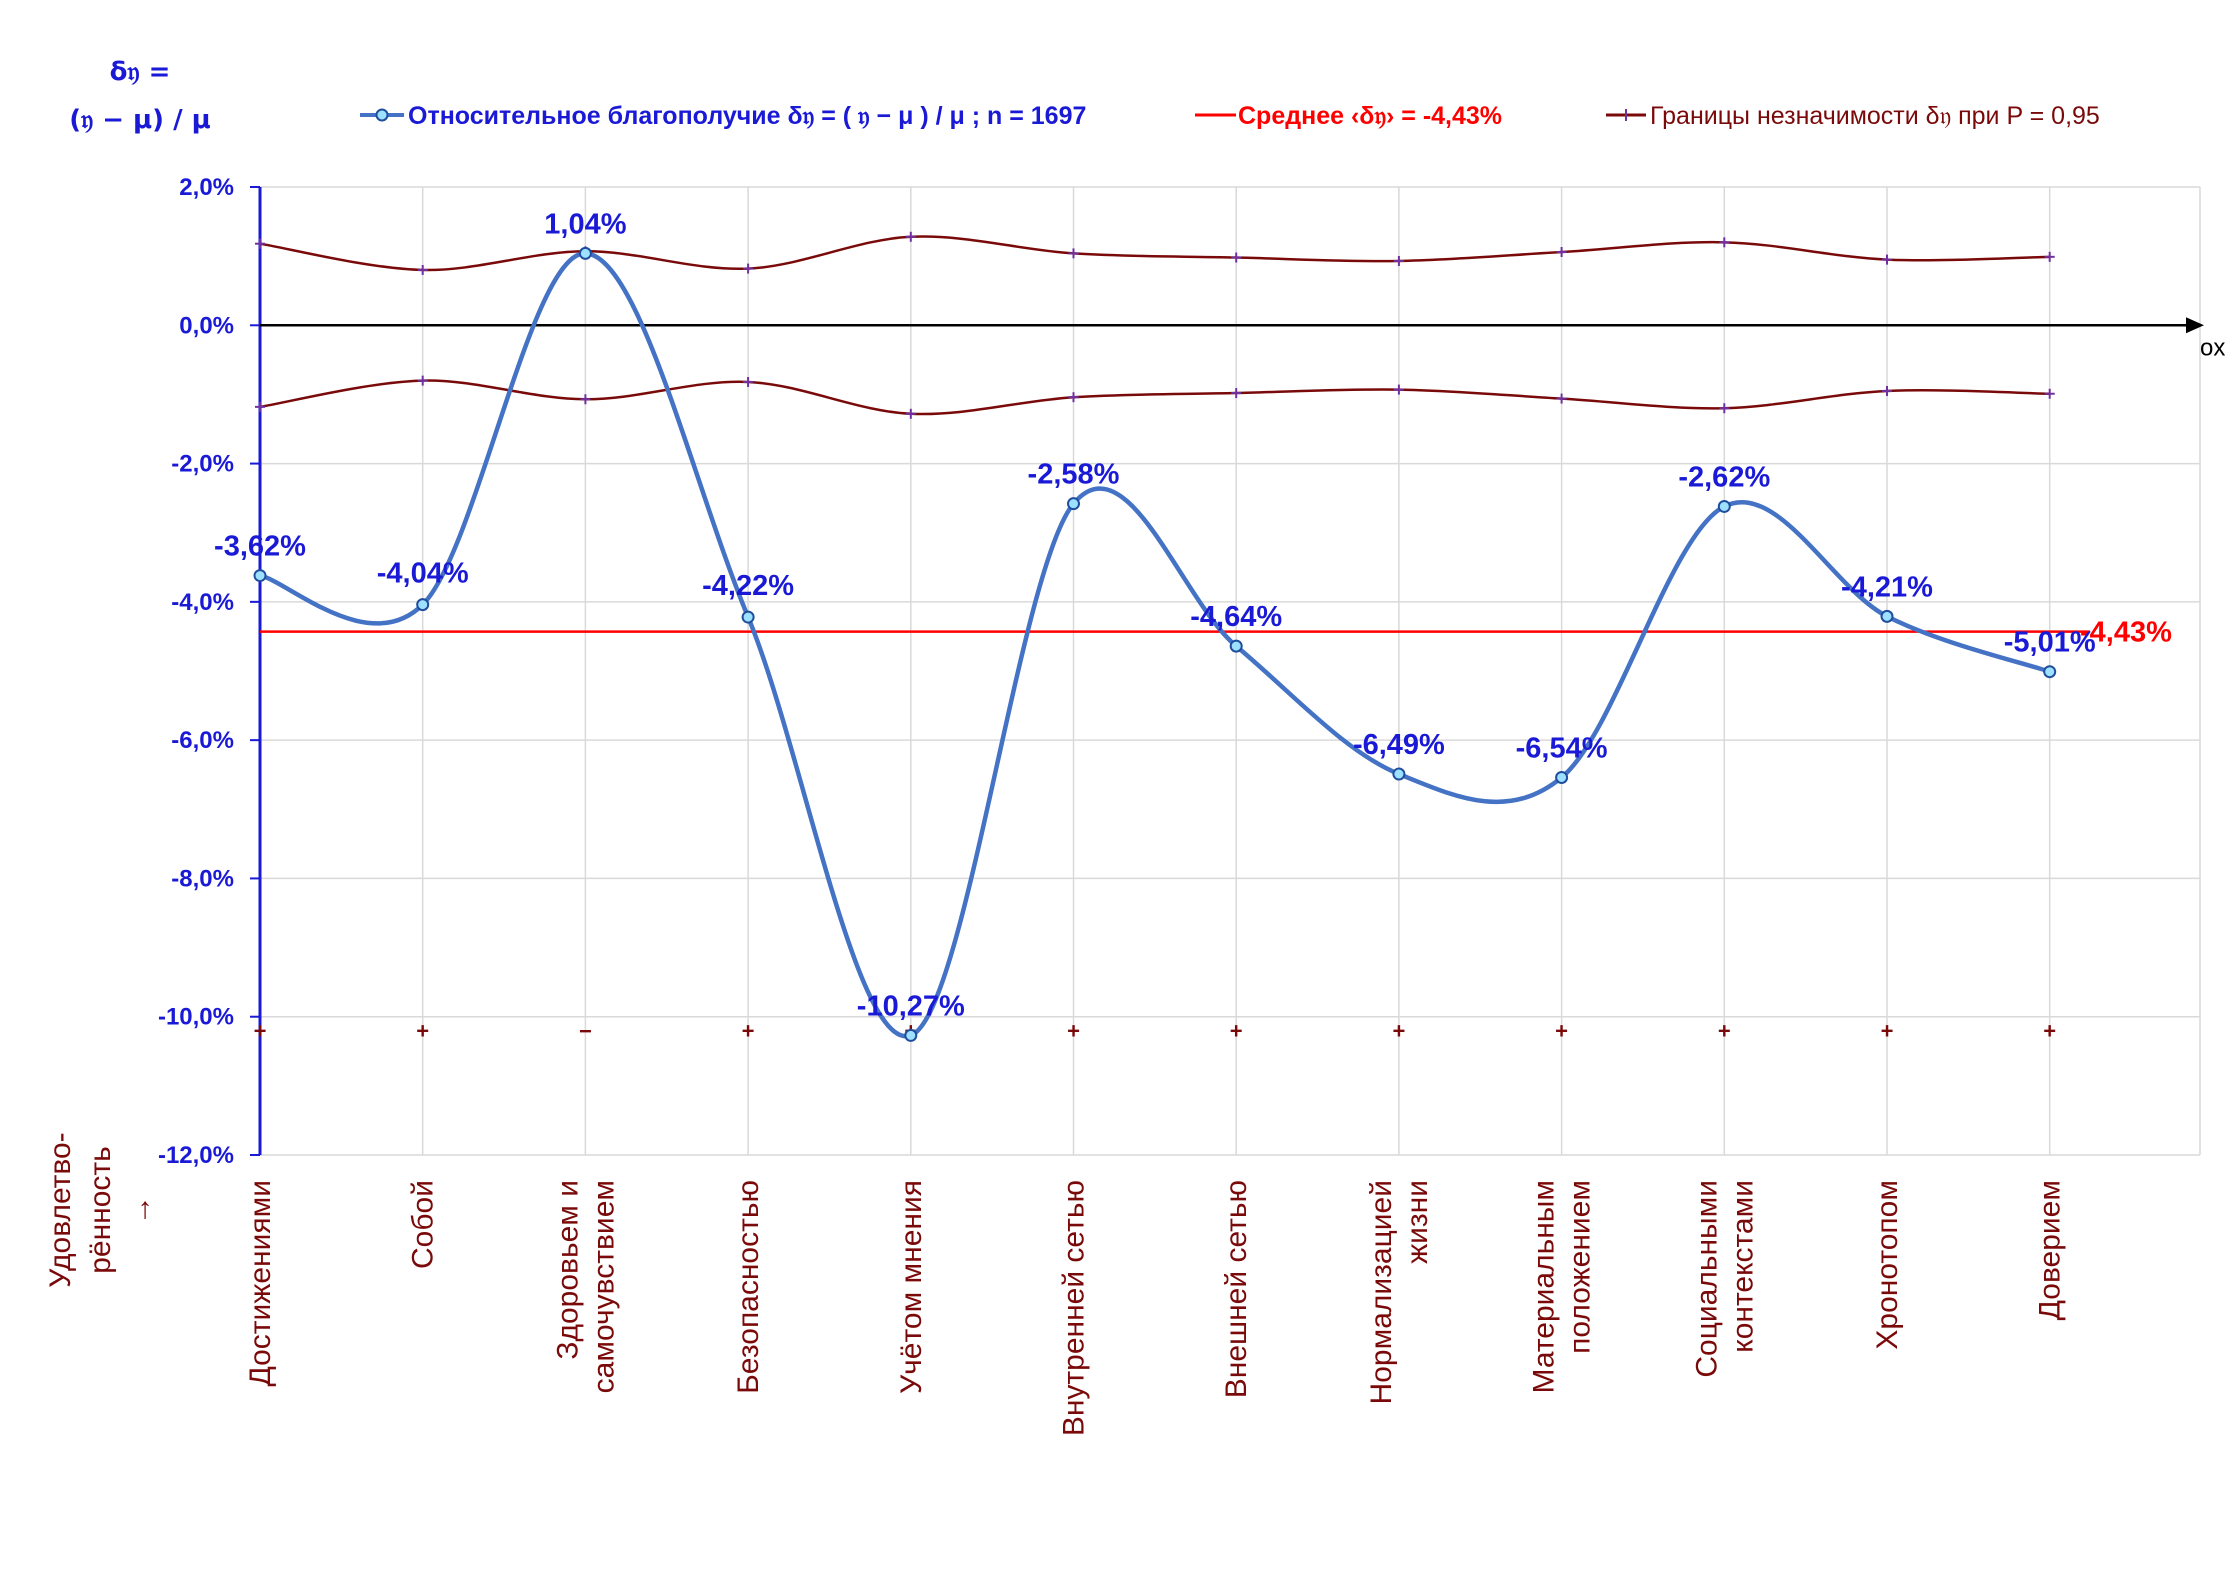 This screenshot has width=2233, height=1589. I want to click on sign-marker-1: +, so click(422, 1031).